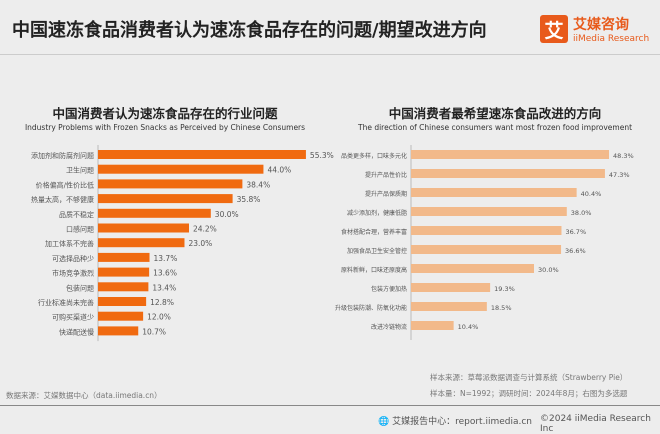  I want to click on data-label: 12.0%, so click(159, 317).